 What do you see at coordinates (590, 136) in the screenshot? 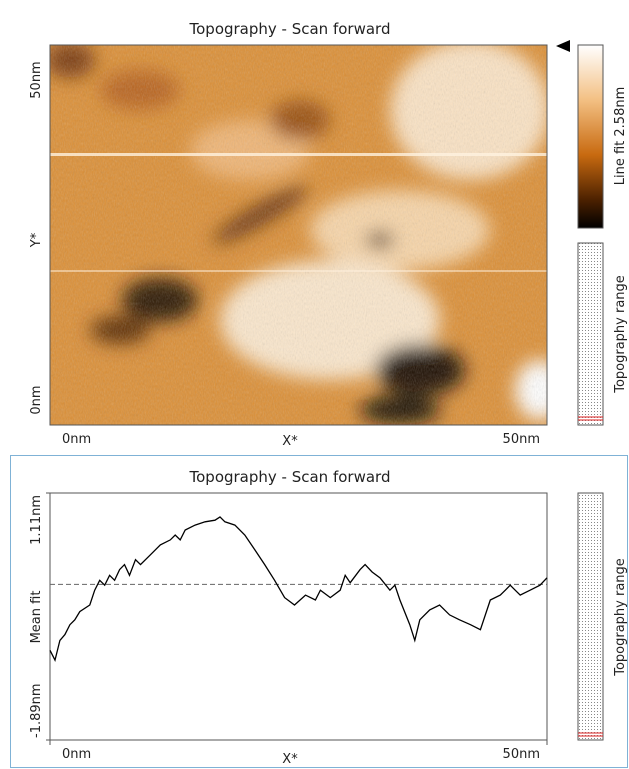
I see `colorbar` at bounding box center [590, 136].